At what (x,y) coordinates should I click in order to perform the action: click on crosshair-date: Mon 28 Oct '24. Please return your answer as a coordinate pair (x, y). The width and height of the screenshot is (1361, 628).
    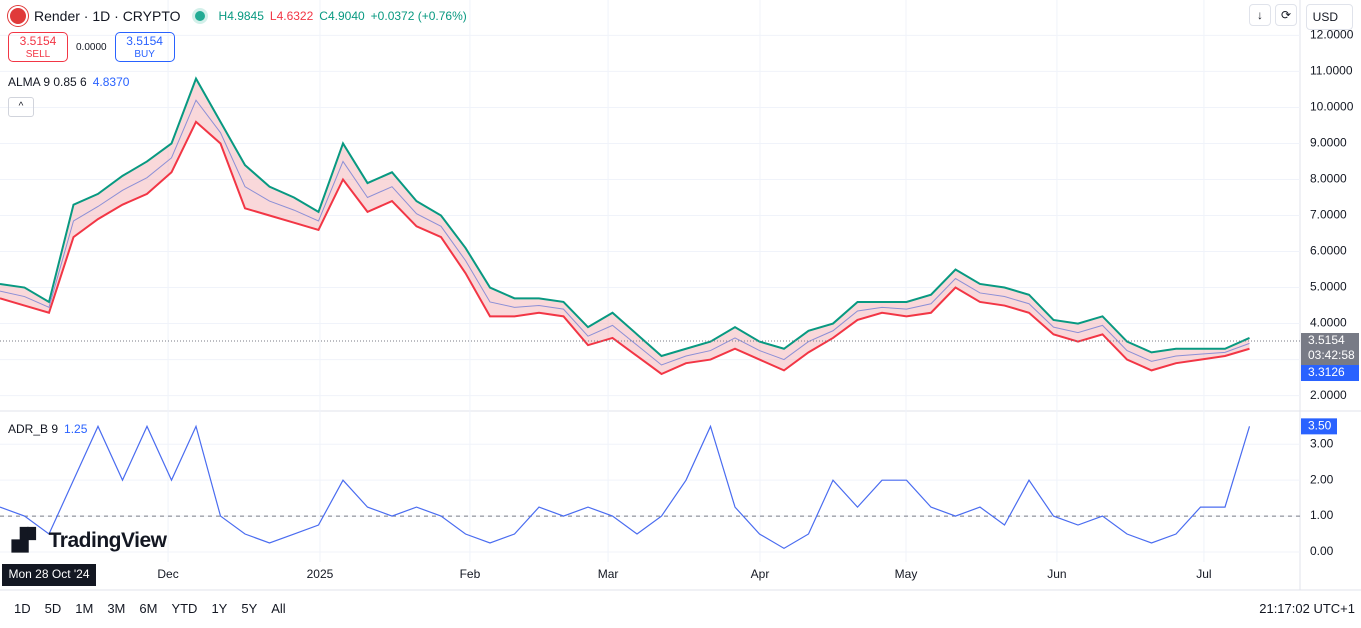
    Looking at the image, I should click on (49, 574).